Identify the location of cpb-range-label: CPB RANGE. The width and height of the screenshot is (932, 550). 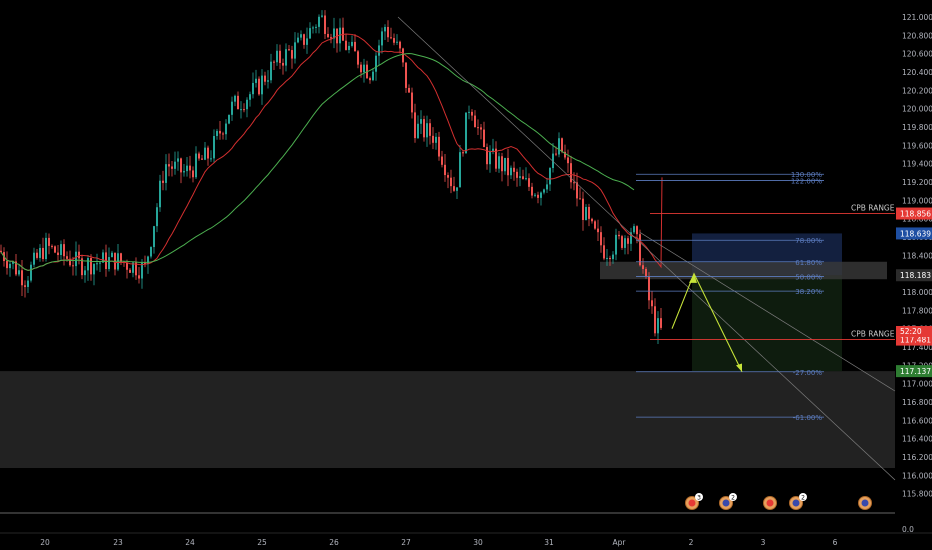
(873, 334).